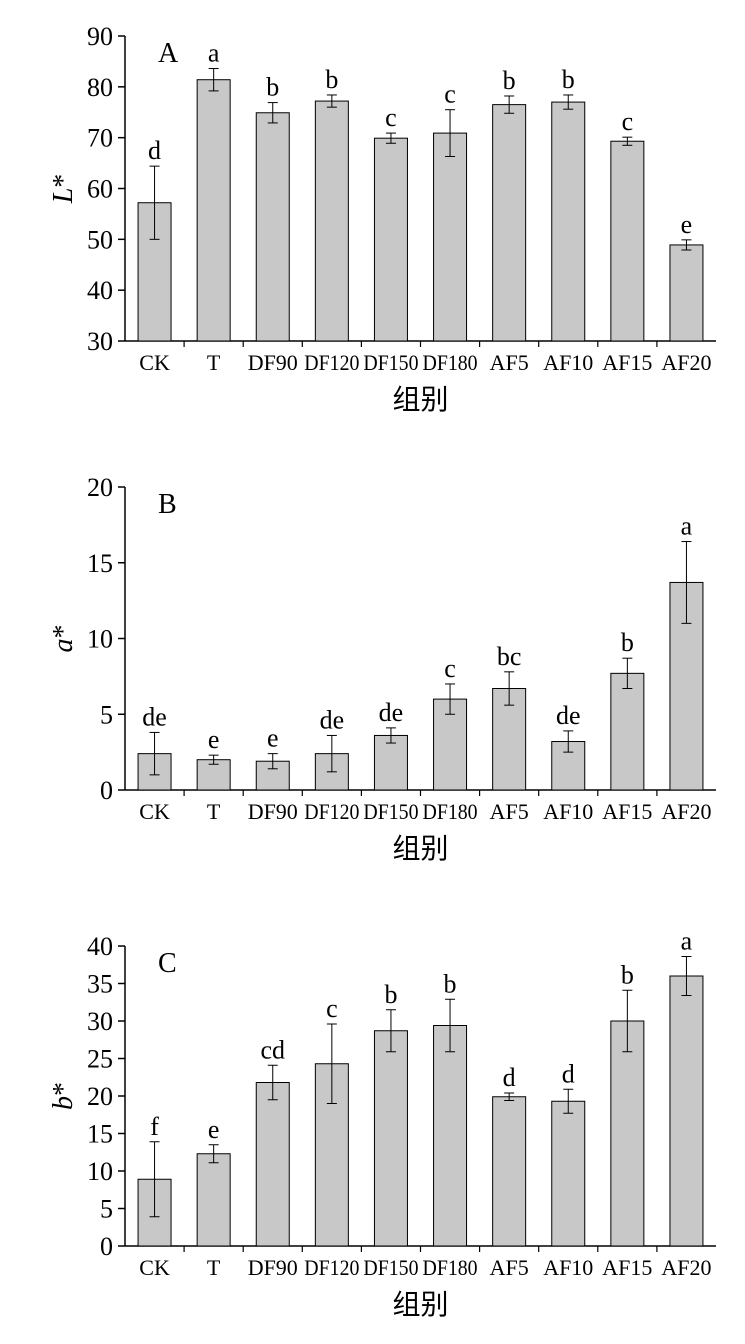 This screenshot has height=1344, width=745. I want to click on y-axis-title: a*, so click(63, 639).